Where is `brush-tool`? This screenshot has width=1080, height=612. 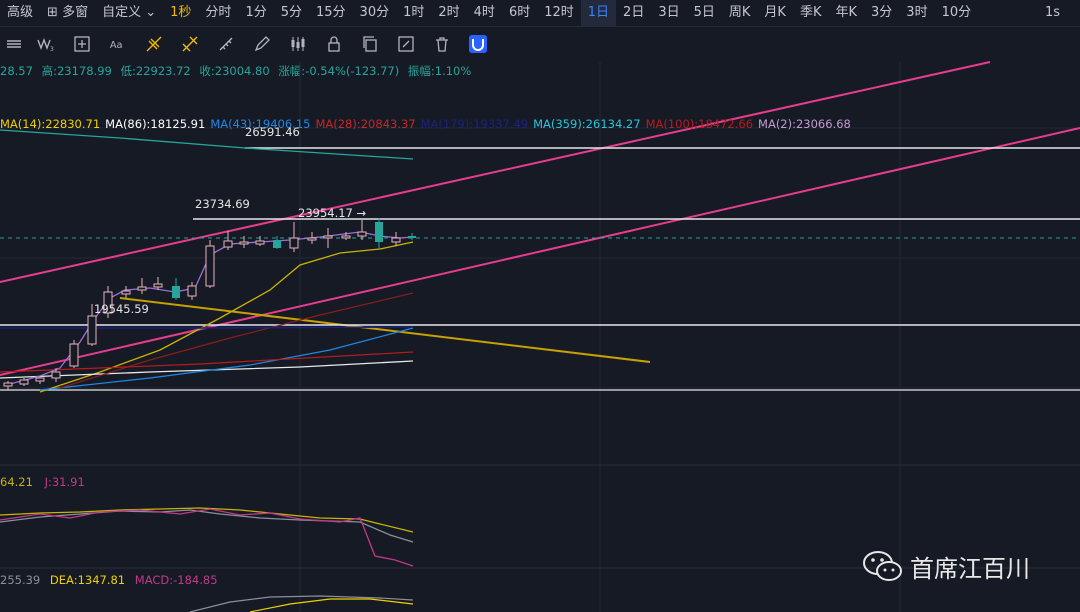 brush-tool is located at coordinates (262, 44).